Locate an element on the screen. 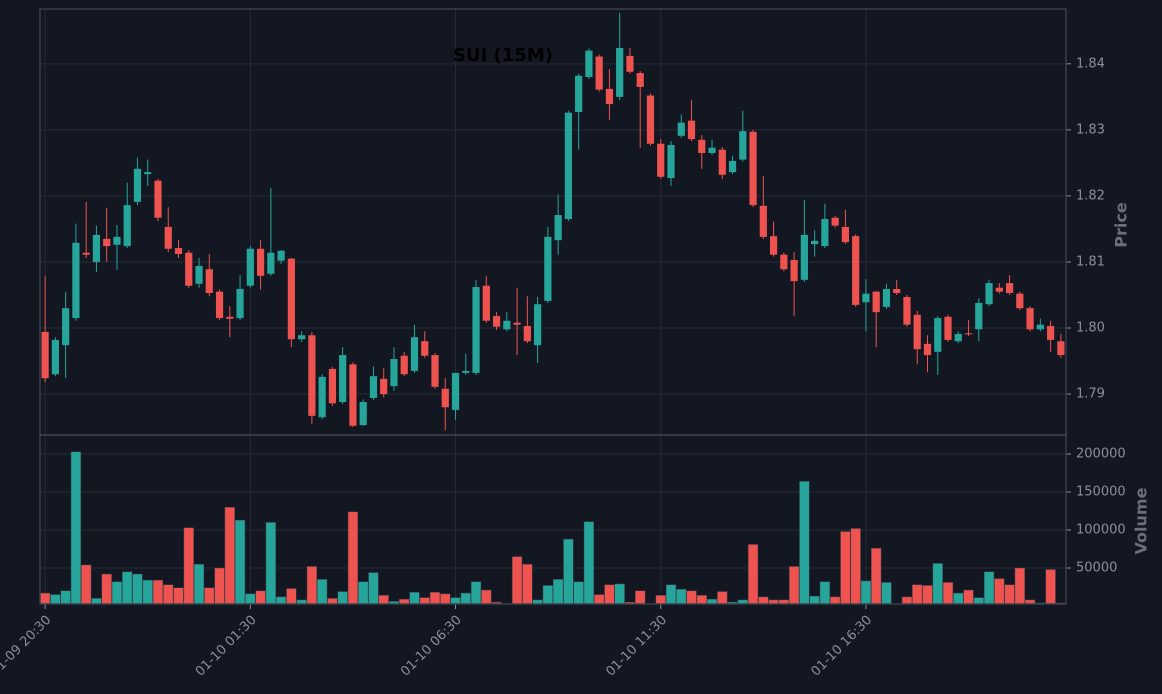  y-tick-label: 1.80 is located at coordinates (1090, 328).